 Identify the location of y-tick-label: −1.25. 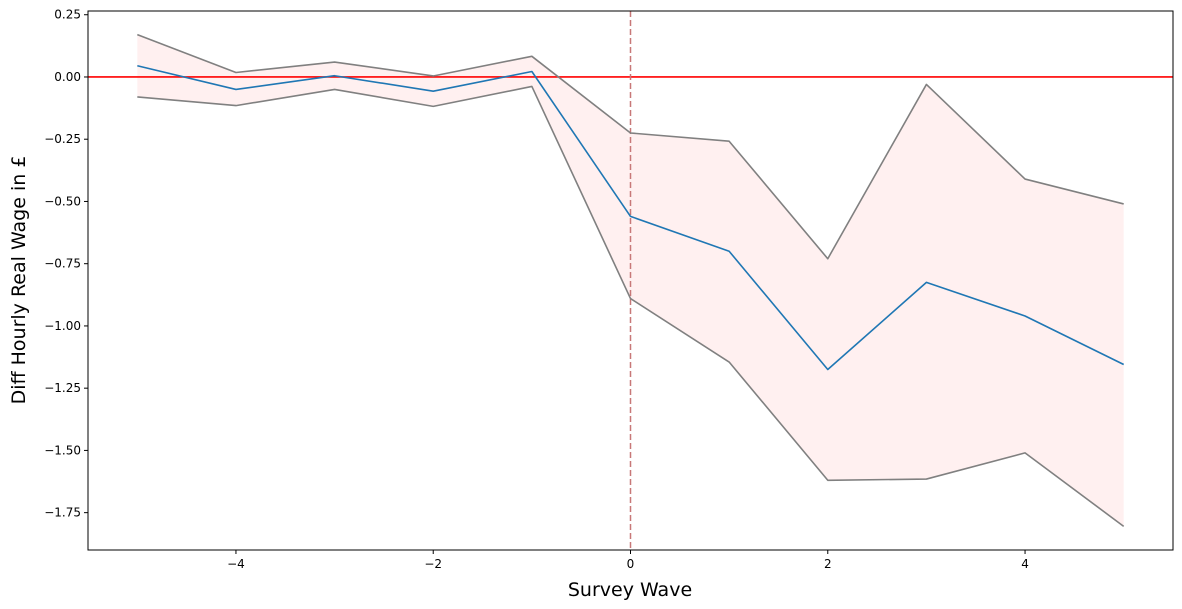
(62, 388).